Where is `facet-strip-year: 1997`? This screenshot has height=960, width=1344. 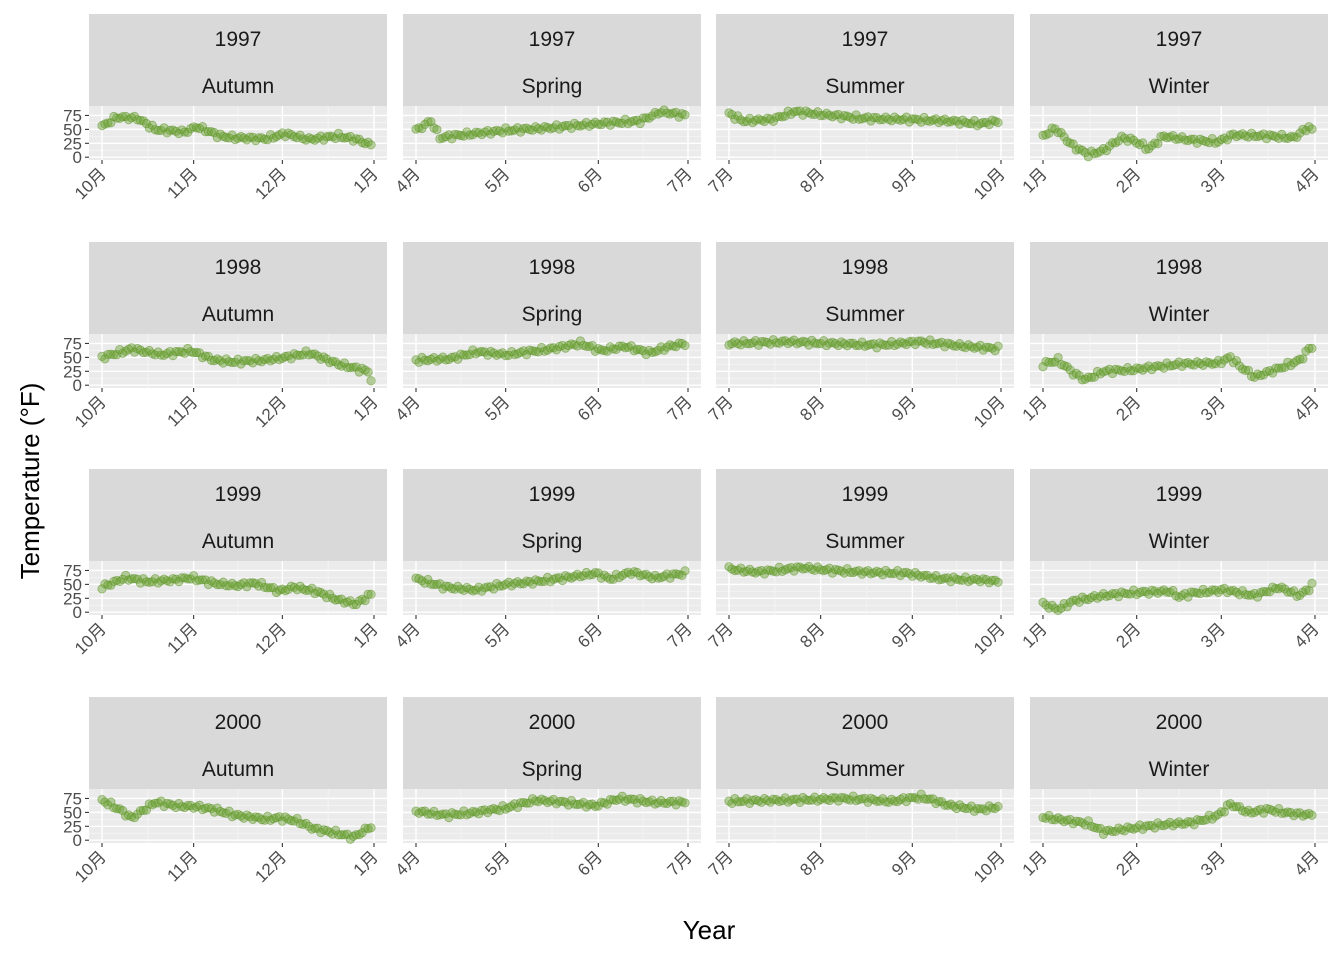 facet-strip-year: 1997 is located at coordinates (238, 39).